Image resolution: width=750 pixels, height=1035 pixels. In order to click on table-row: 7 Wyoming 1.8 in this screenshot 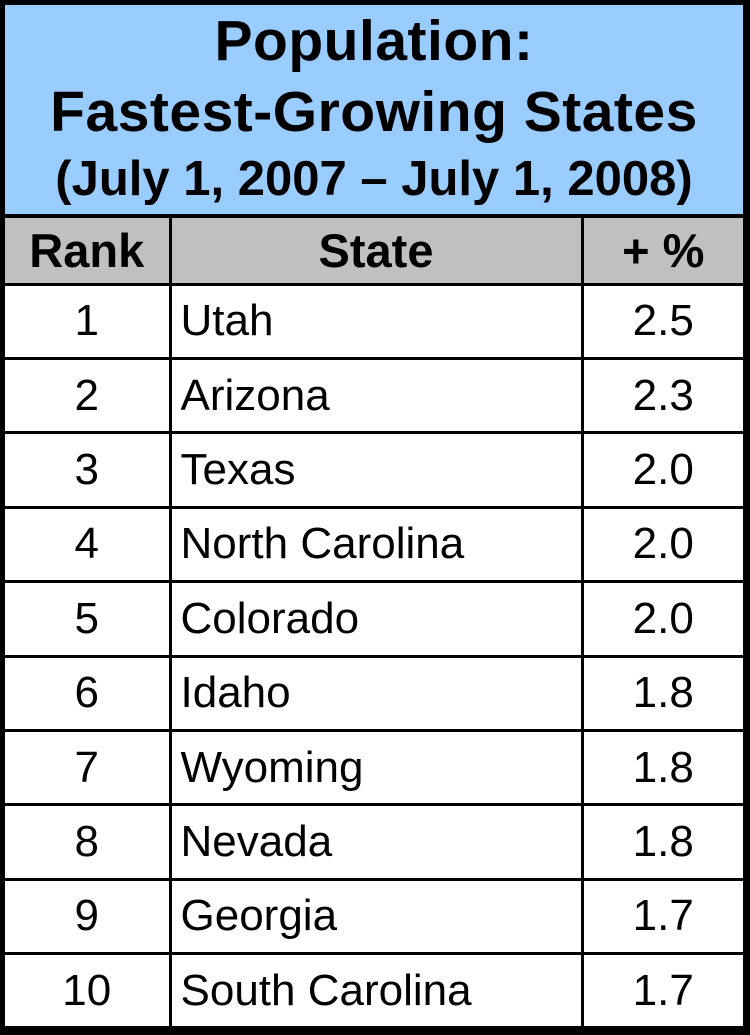, I will do `click(374, 767)`.